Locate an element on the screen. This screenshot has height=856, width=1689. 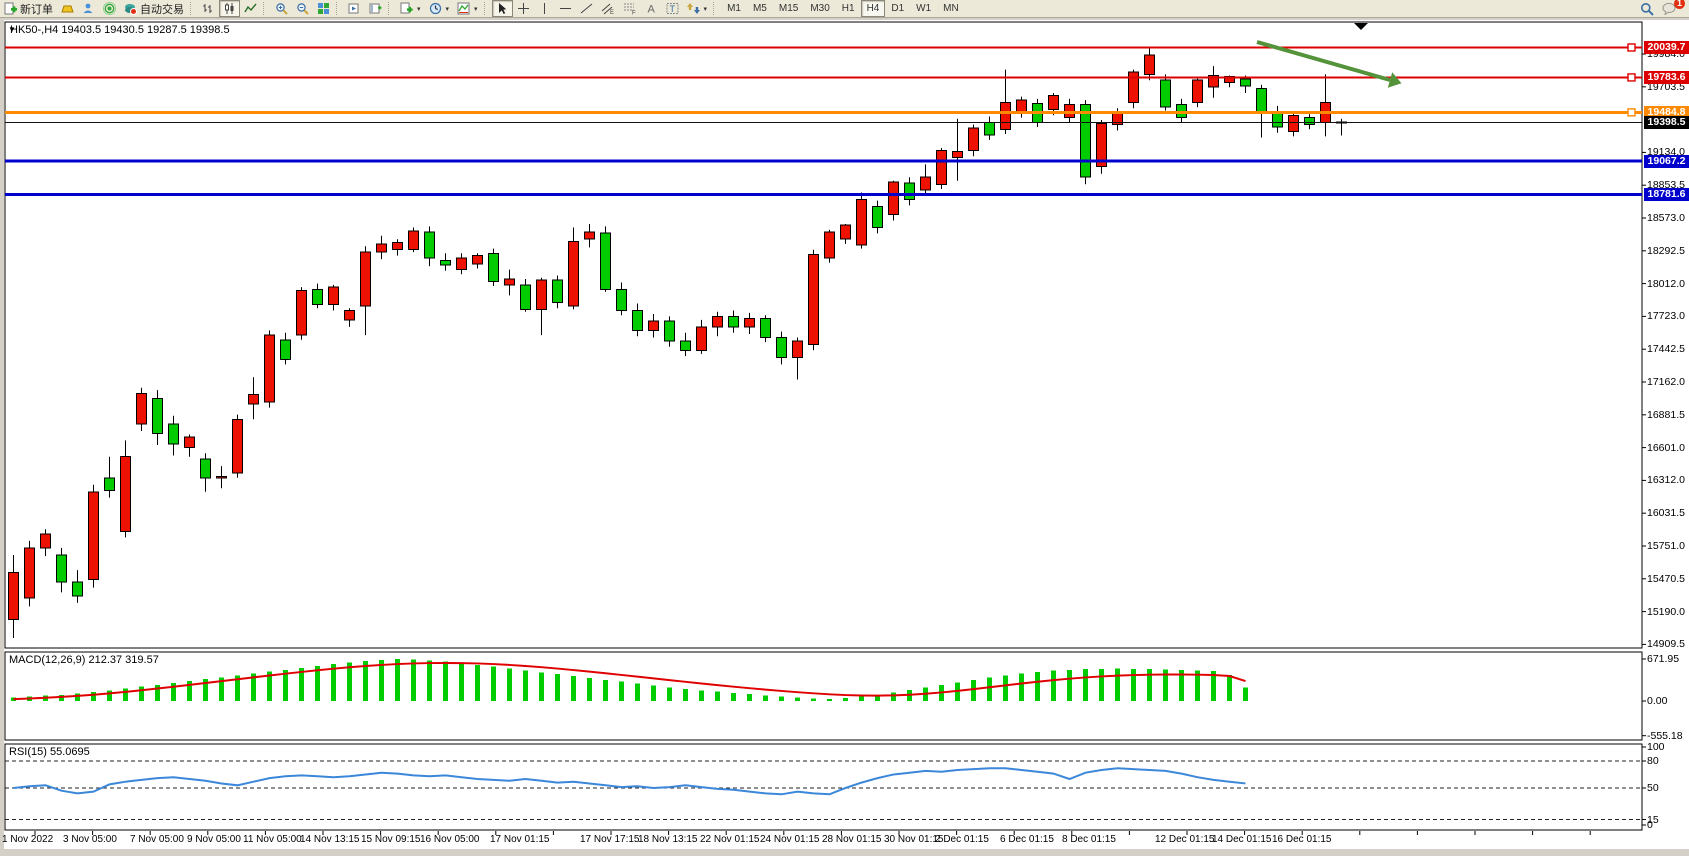
price-axis-tick: 16312.0 is located at coordinates (1666, 480).